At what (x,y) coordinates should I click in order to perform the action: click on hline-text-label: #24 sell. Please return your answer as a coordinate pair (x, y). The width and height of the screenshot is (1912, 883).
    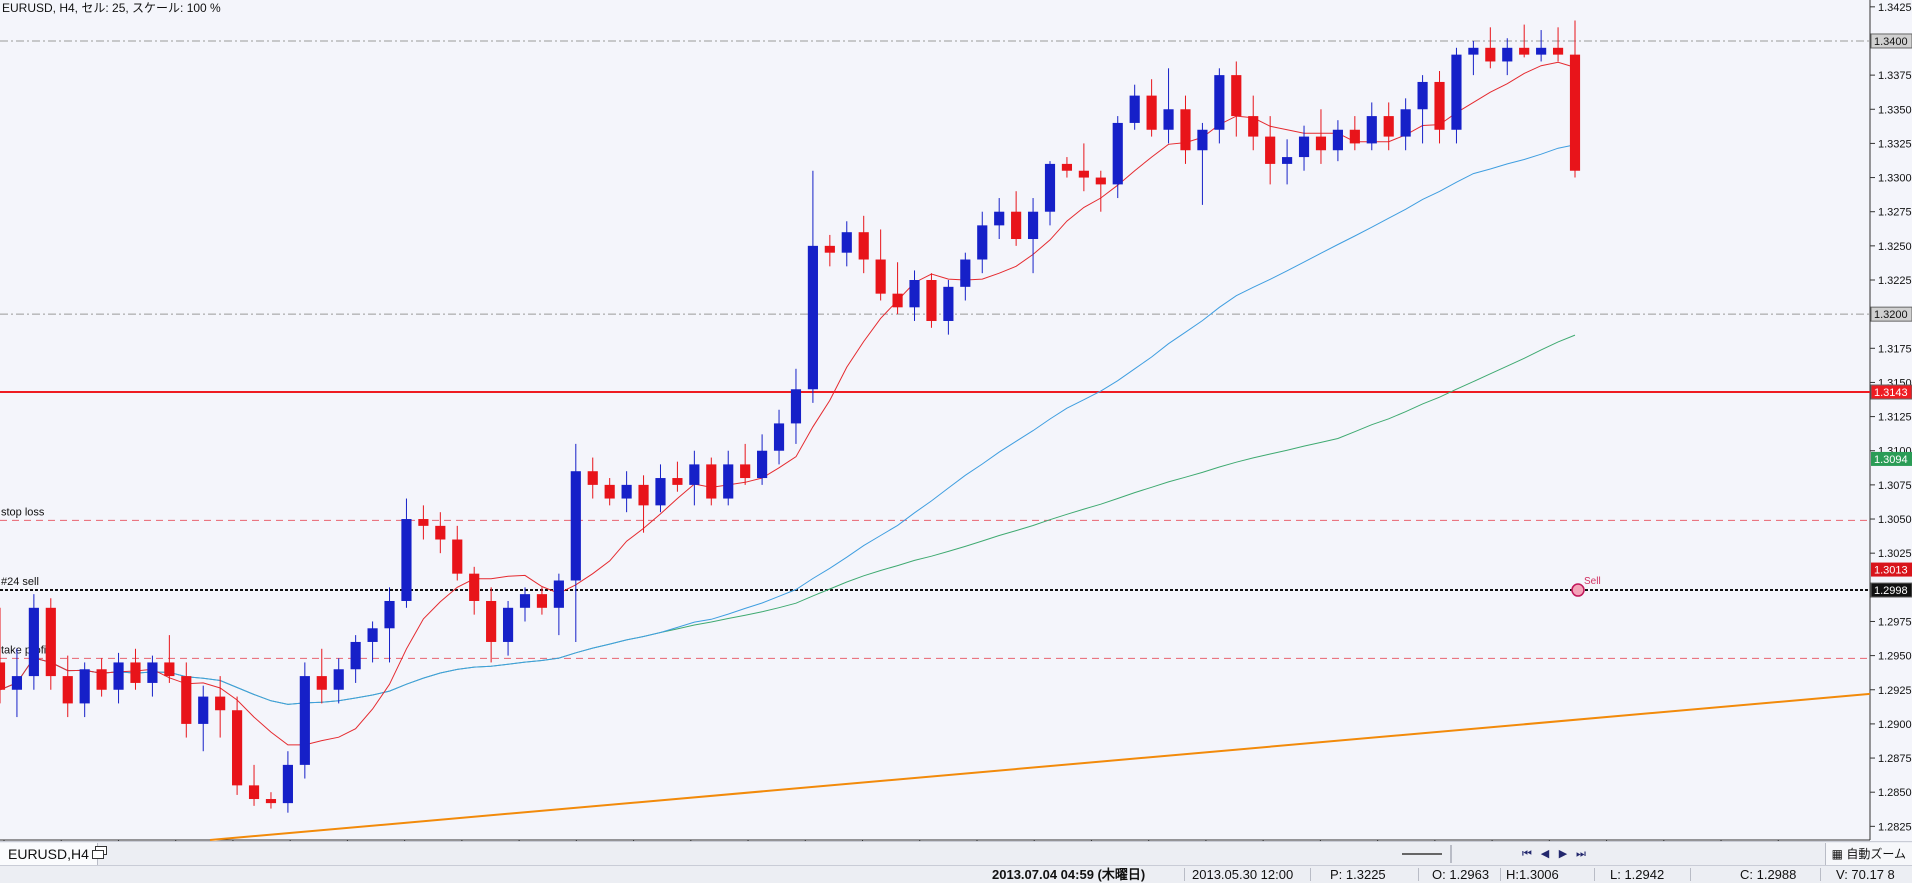
    Looking at the image, I should click on (20, 582).